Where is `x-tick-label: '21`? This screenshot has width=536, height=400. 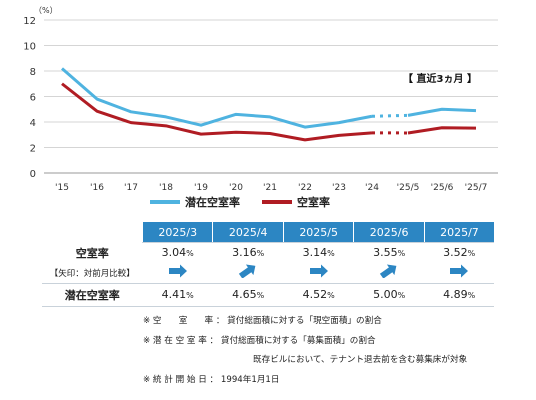
x-tick-label: '21 is located at coordinates (270, 188).